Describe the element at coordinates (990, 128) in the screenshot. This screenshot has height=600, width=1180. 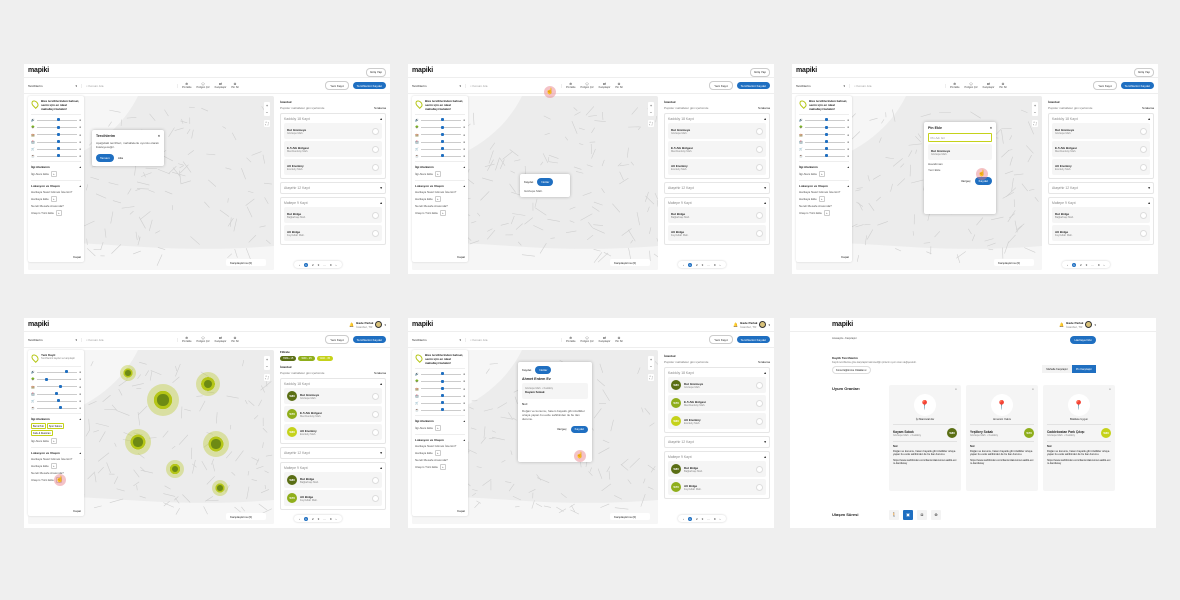
I see `close-icon: ×` at that location.